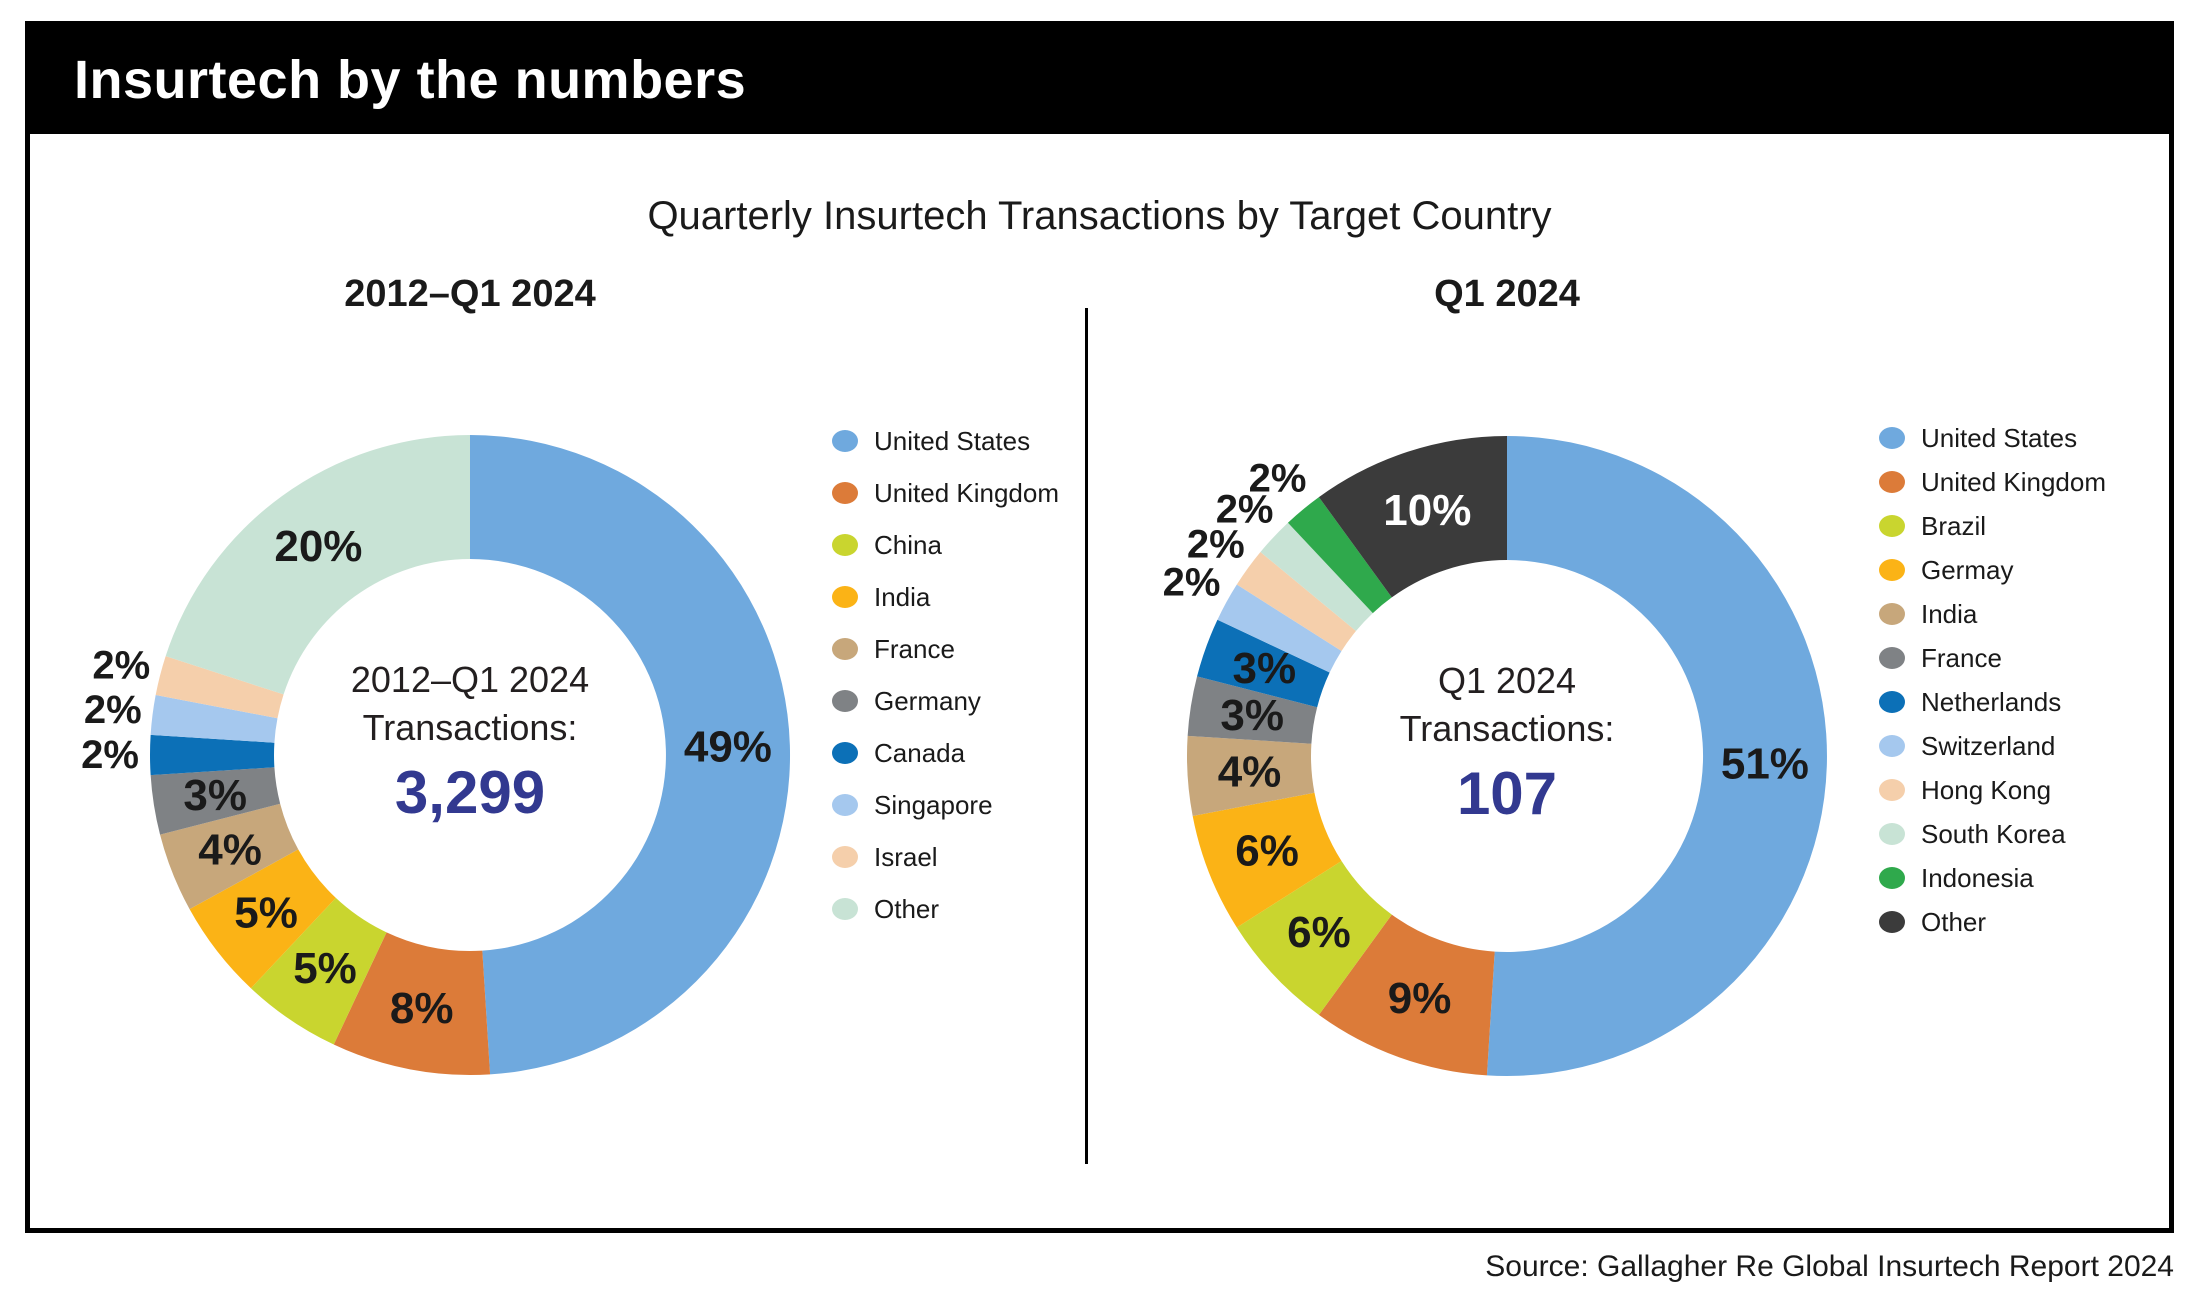  Describe the element at coordinates (1765, 764) in the screenshot. I see `slice-value-label-united-states: 51%` at that location.